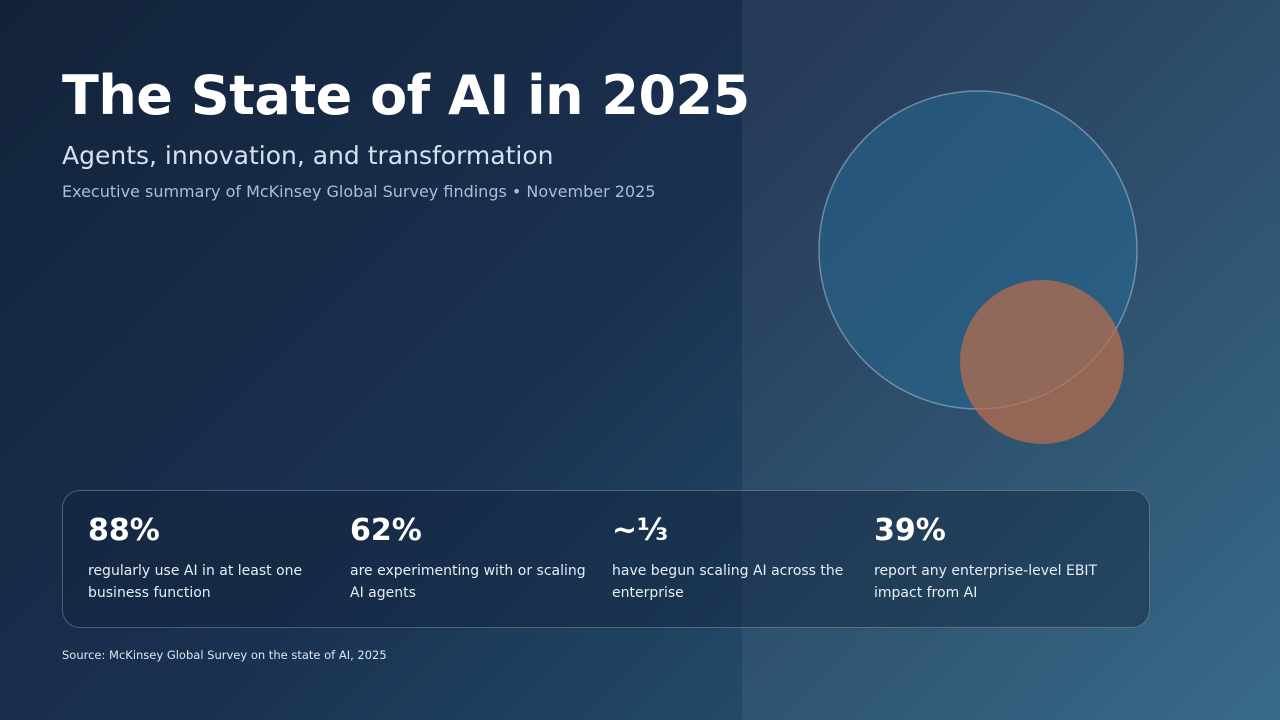 Image resolution: width=1280 pixels, height=720 pixels. Describe the element at coordinates (406, 95) in the screenshot. I see `title: The State of AI in 2025` at that location.